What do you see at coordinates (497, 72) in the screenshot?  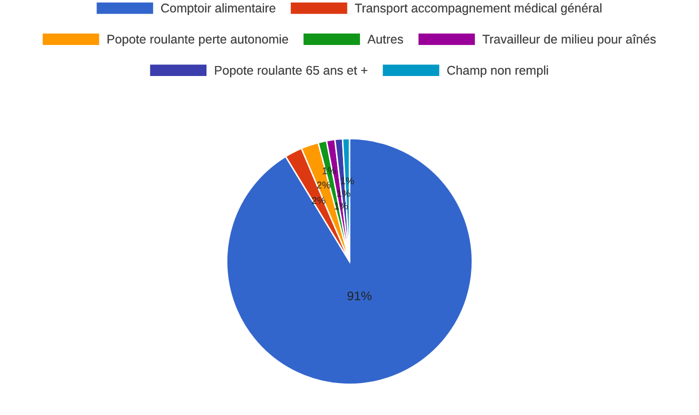 I see `legend-label: Champ non rempli` at bounding box center [497, 72].